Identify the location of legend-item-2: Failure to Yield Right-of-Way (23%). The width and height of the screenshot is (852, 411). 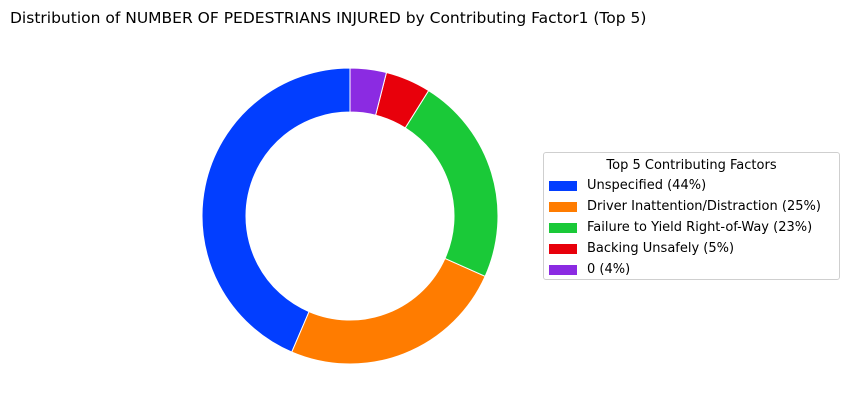
(691, 227).